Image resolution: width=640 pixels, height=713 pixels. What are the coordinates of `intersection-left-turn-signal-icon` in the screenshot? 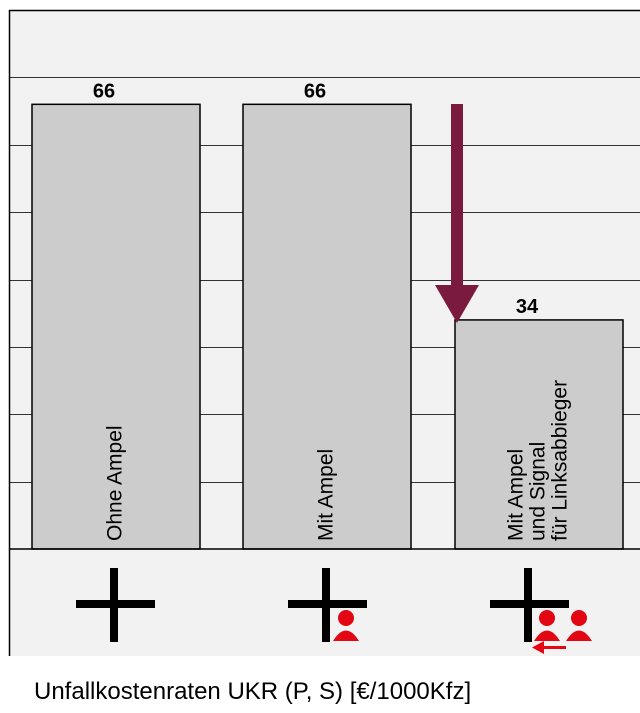 It's located at (541, 611).